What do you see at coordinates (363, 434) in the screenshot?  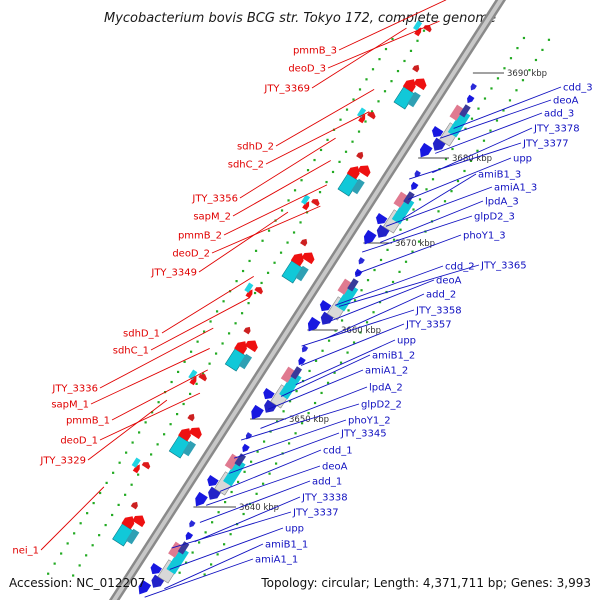 I see `reverse-gene-label-jty-3345: JTY_3345` at bounding box center [363, 434].